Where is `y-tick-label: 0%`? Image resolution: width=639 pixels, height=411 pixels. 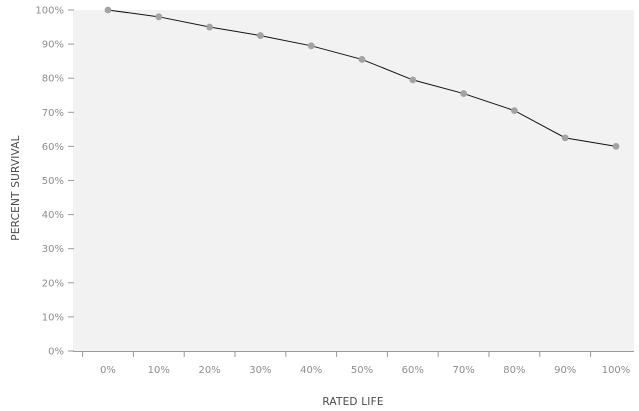
y-tick-label: 0% is located at coordinates (56, 352).